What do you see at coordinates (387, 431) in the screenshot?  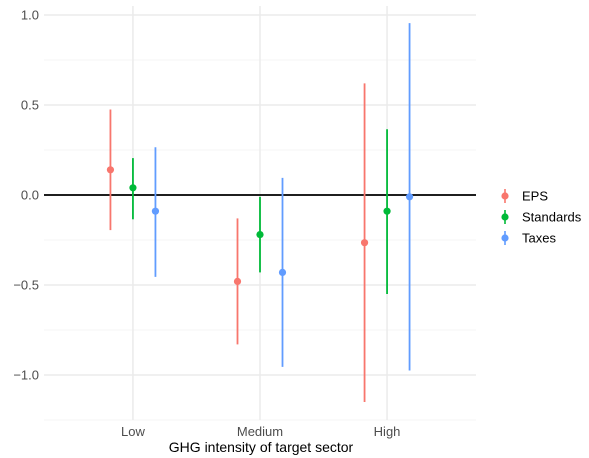 I see `x-tick-label: High` at bounding box center [387, 431].